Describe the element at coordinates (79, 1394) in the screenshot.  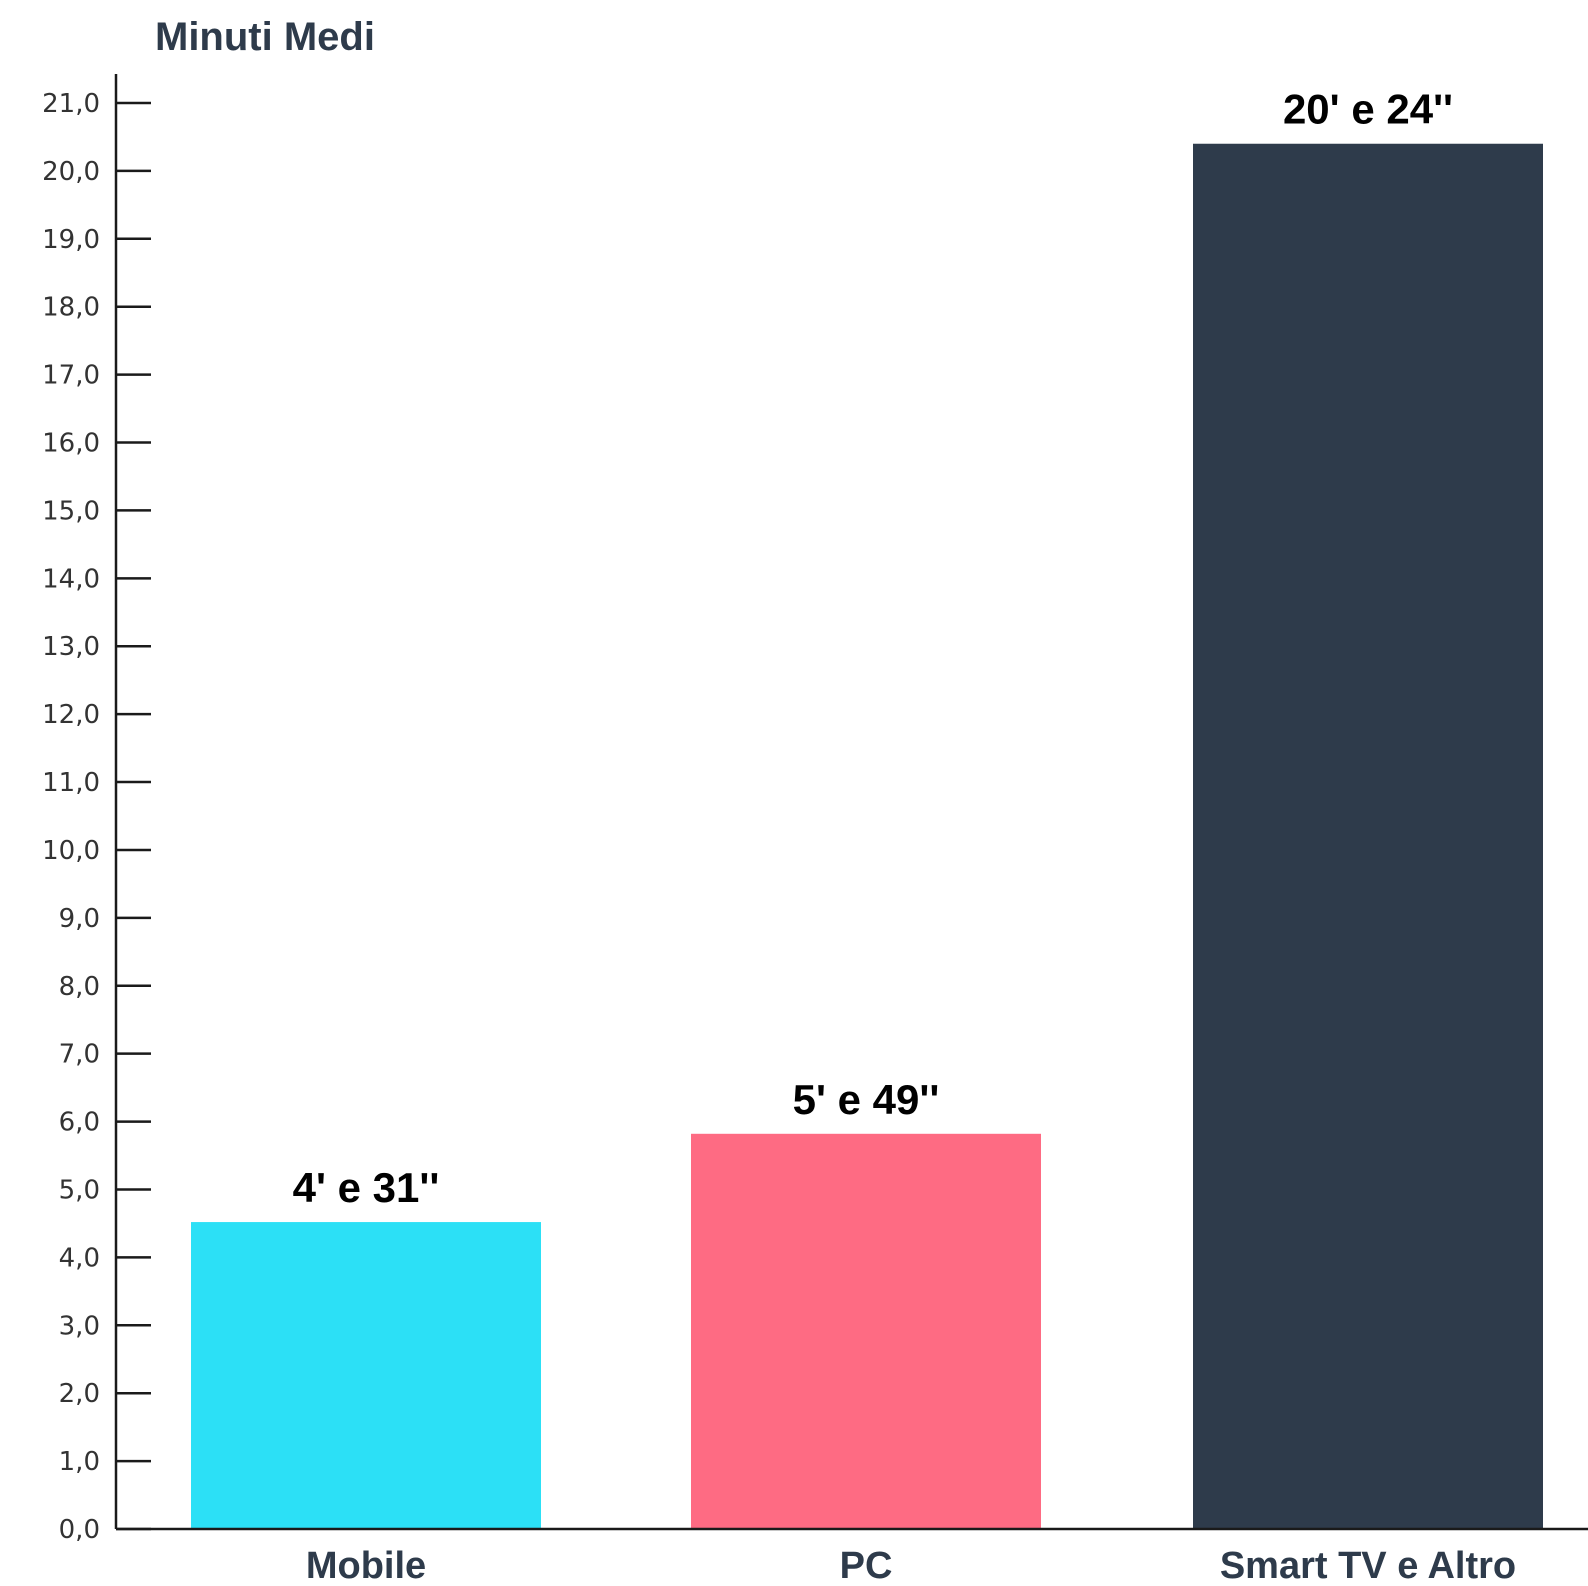
I see `y-tick-label: 2,0` at that location.